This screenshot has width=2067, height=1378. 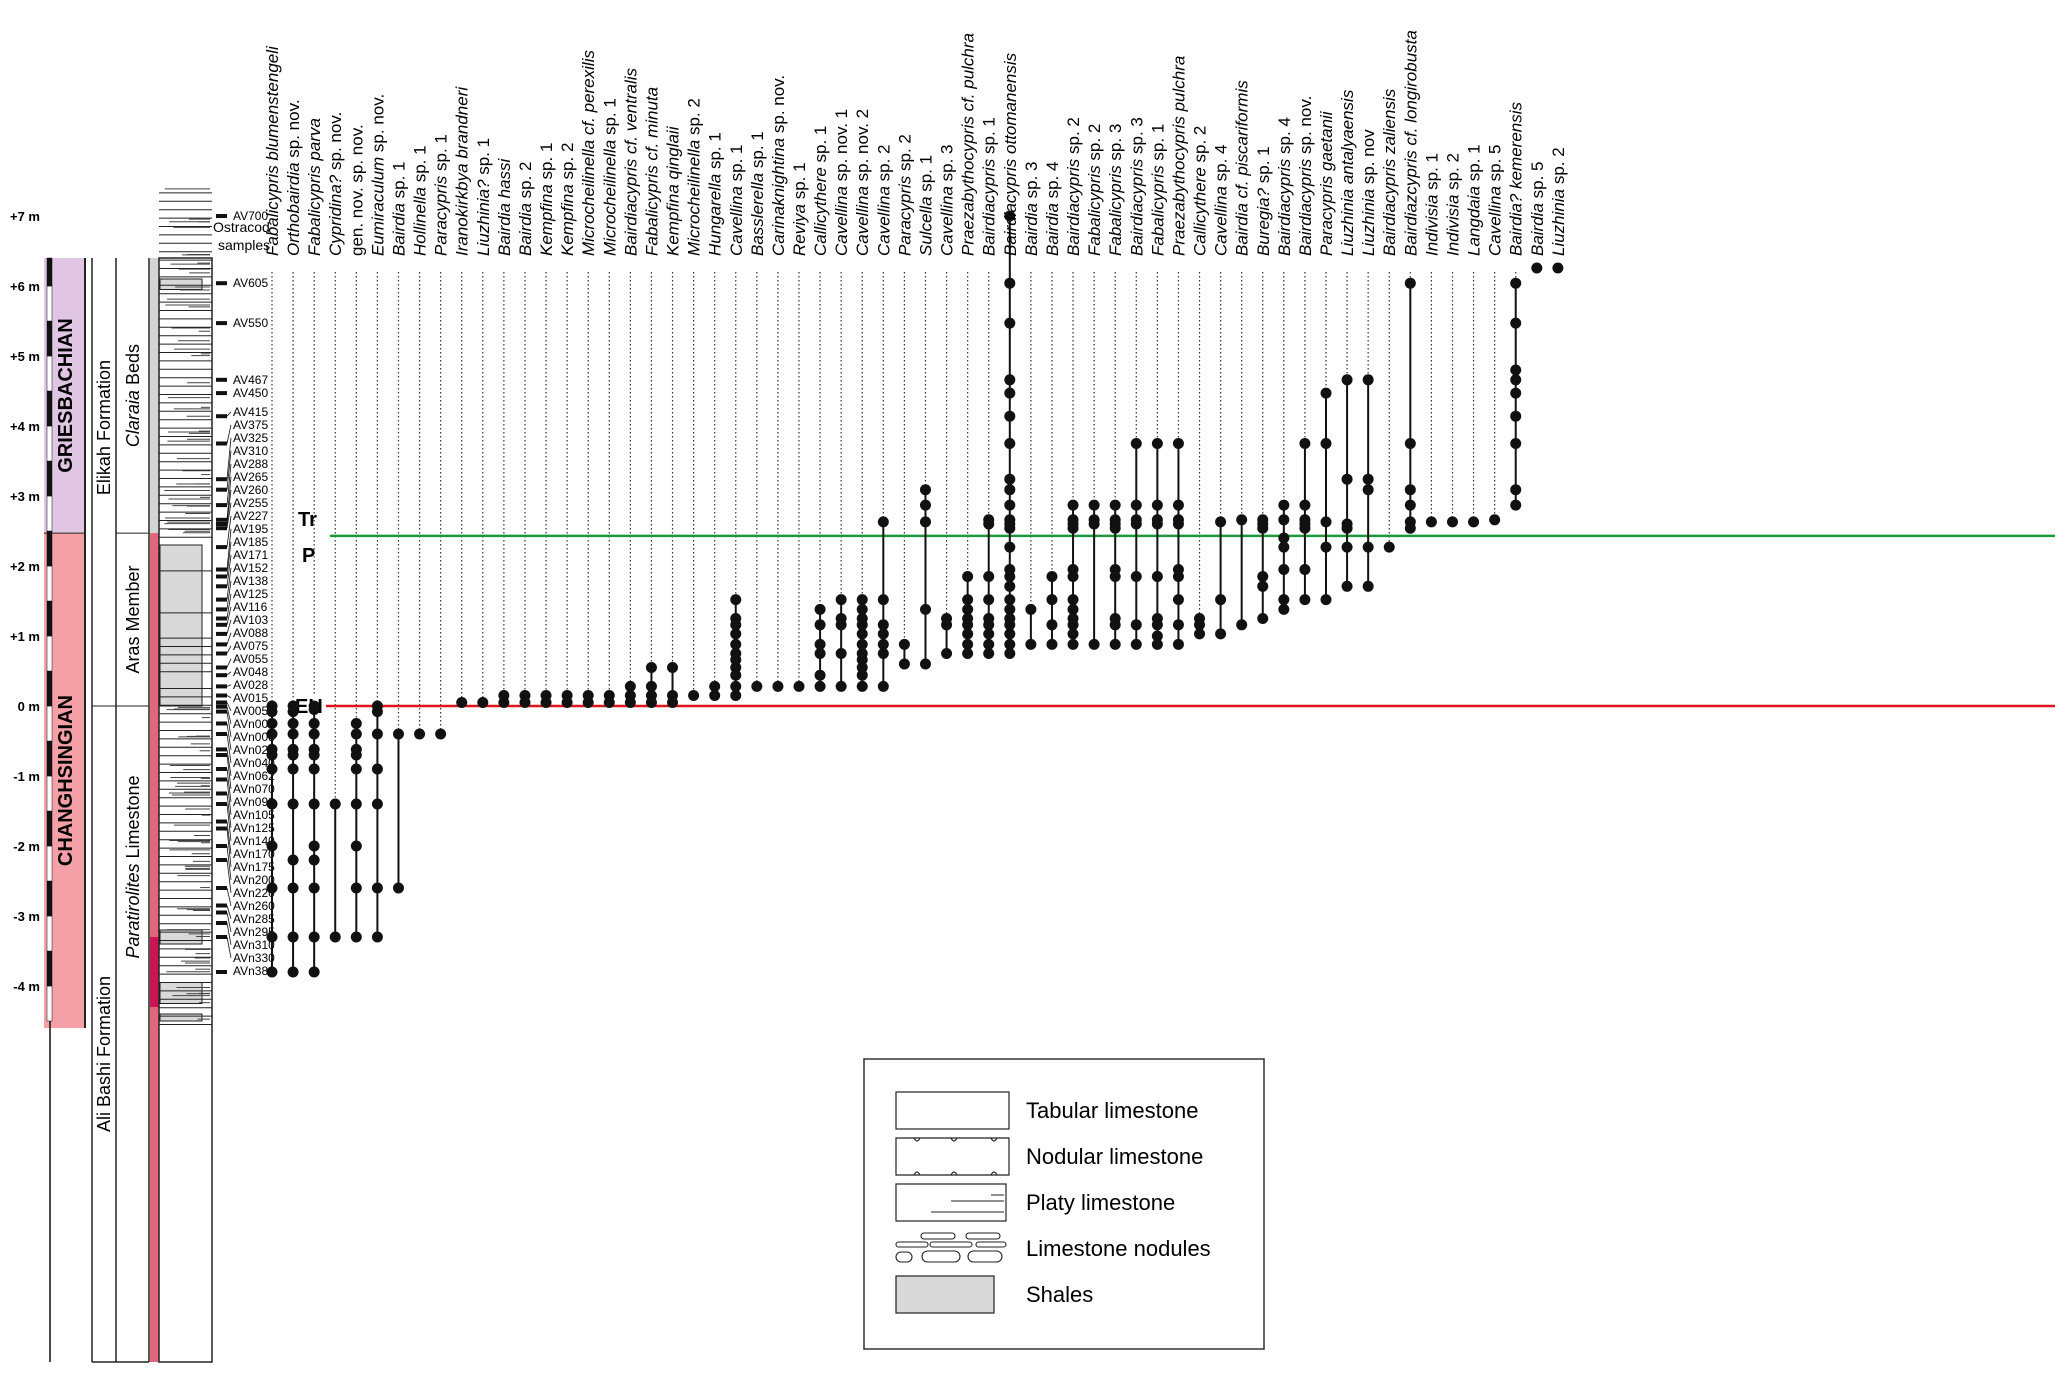 I want to click on species-label: Liuzhinia antalyaensis, so click(x=1347, y=172).